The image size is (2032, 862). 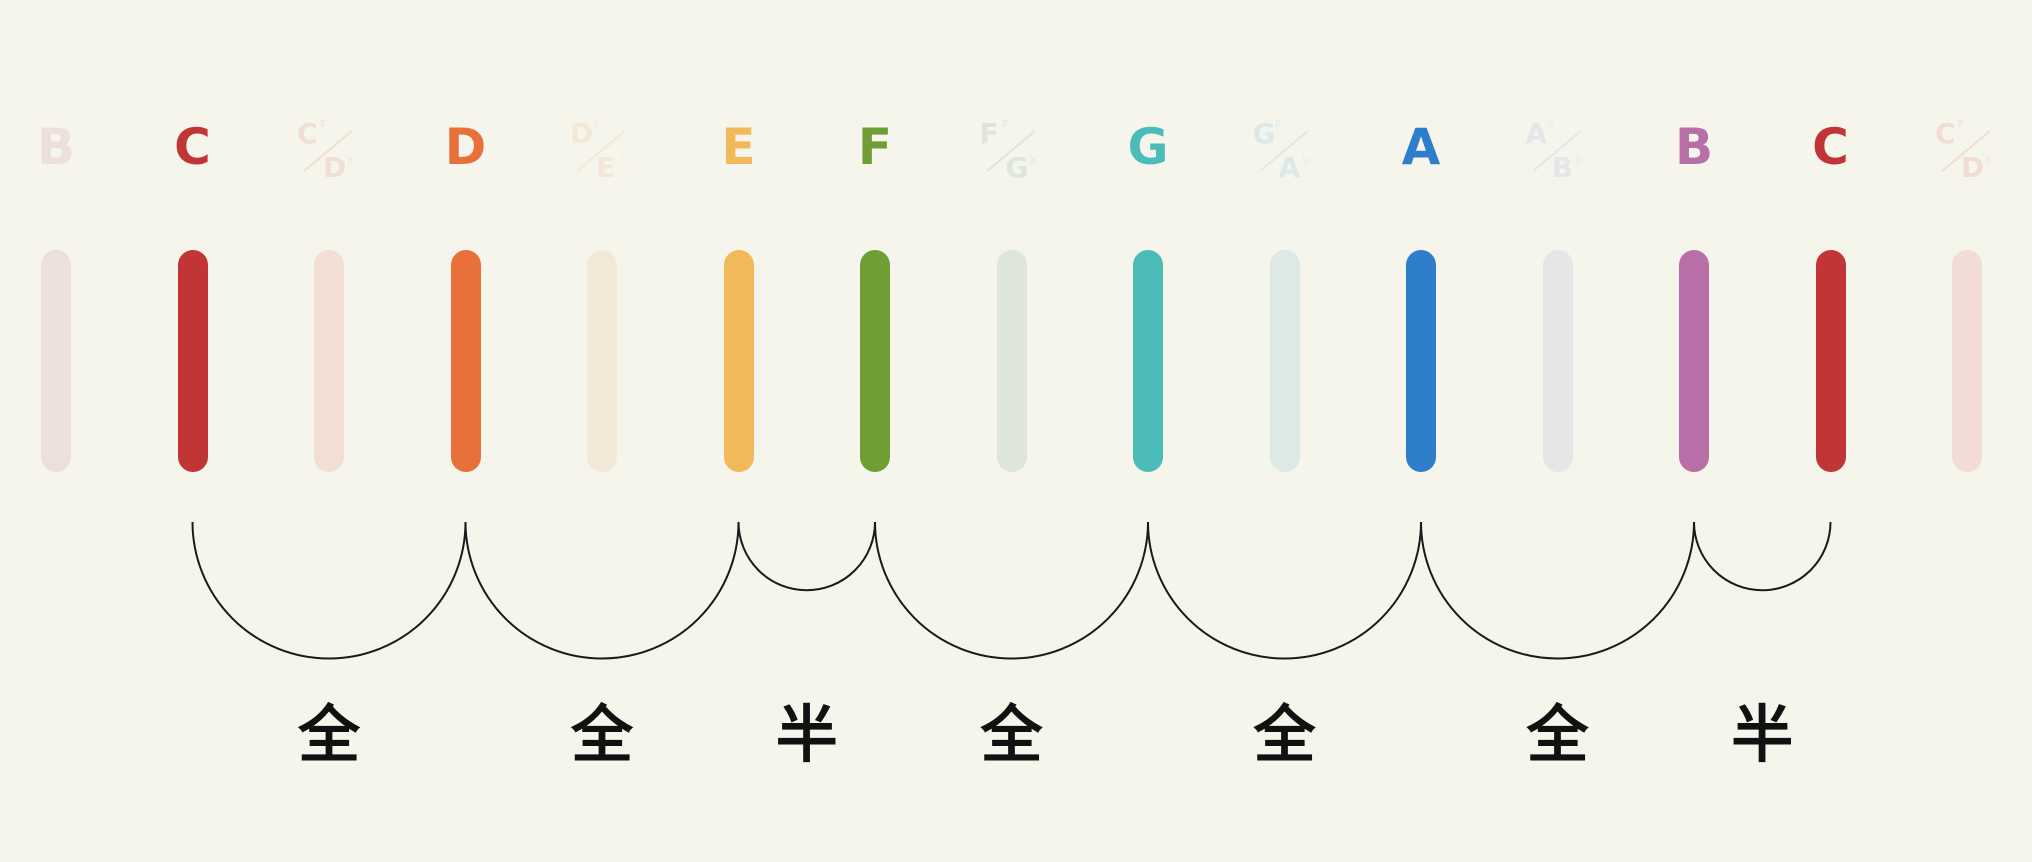 I want to click on note-label-g: G, so click(x=1148, y=147).